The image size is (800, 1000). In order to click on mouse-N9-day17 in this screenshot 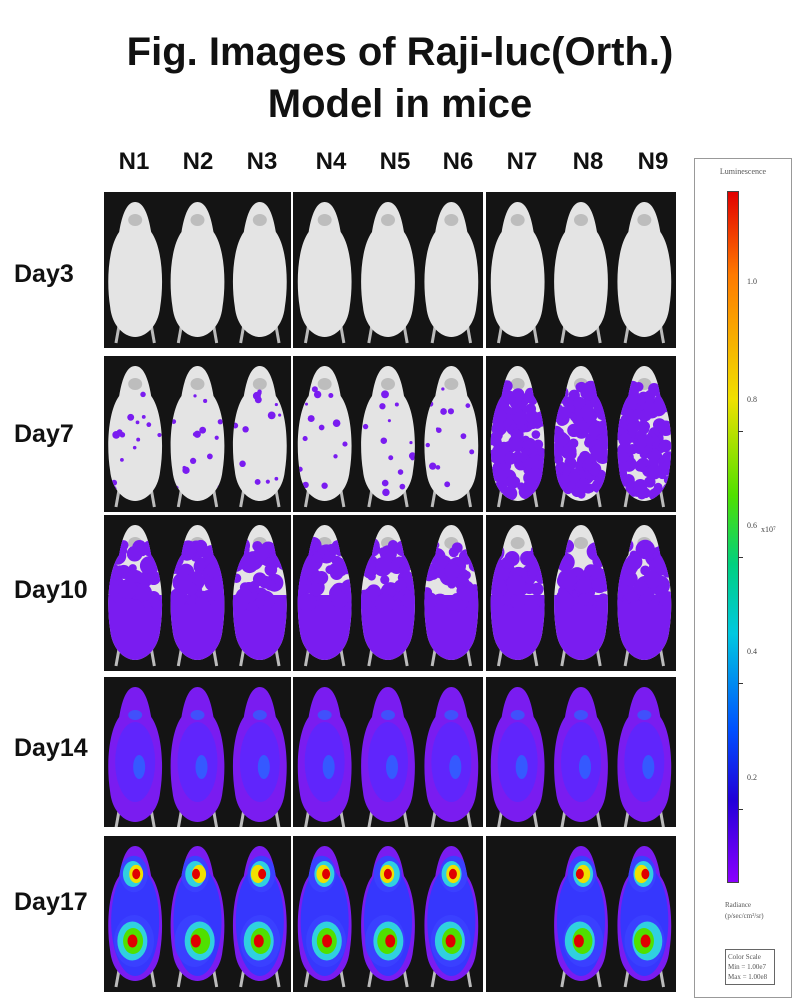, I will do `click(644, 917)`.